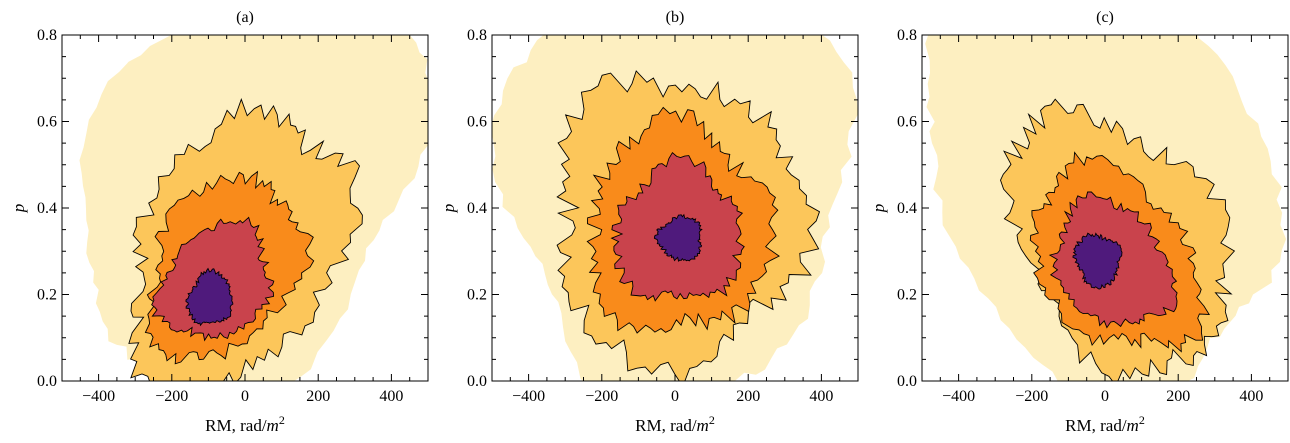 The width and height of the screenshot is (1290, 443). Describe the element at coordinates (675, 17) in the screenshot. I see `panel-title: (b)` at that location.